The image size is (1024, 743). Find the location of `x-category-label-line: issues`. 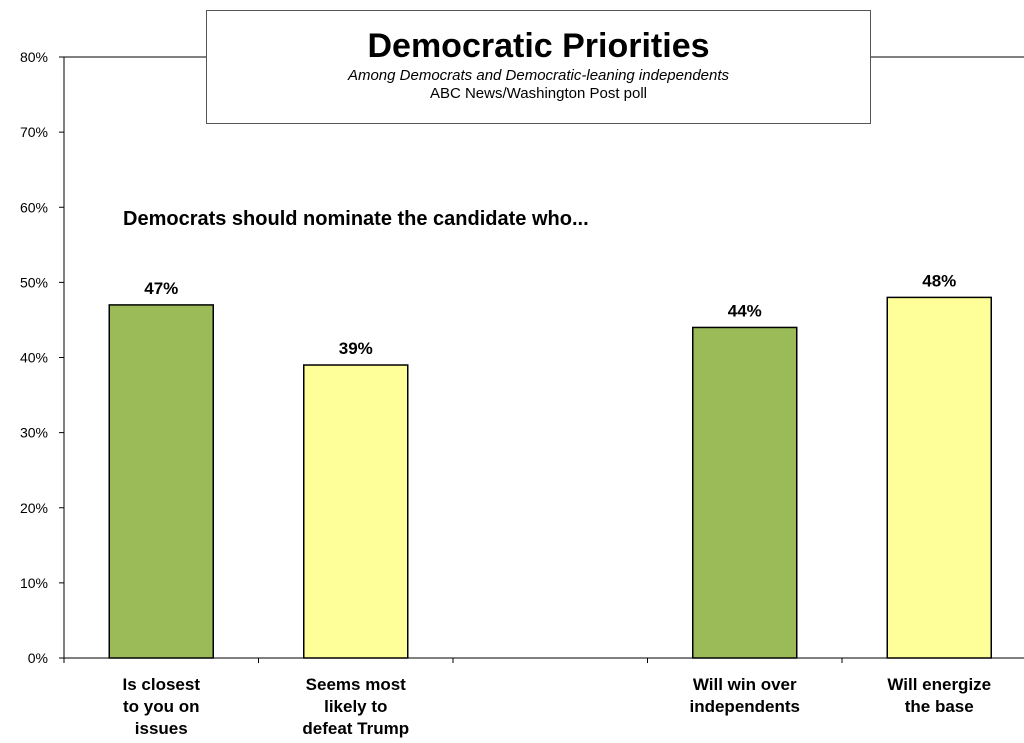

x-category-label-line: issues is located at coordinates (161, 728).